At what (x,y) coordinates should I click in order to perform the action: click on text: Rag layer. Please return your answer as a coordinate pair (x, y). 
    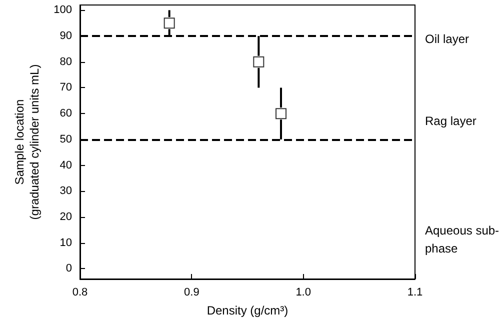
    Looking at the image, I should click on (450, 121).